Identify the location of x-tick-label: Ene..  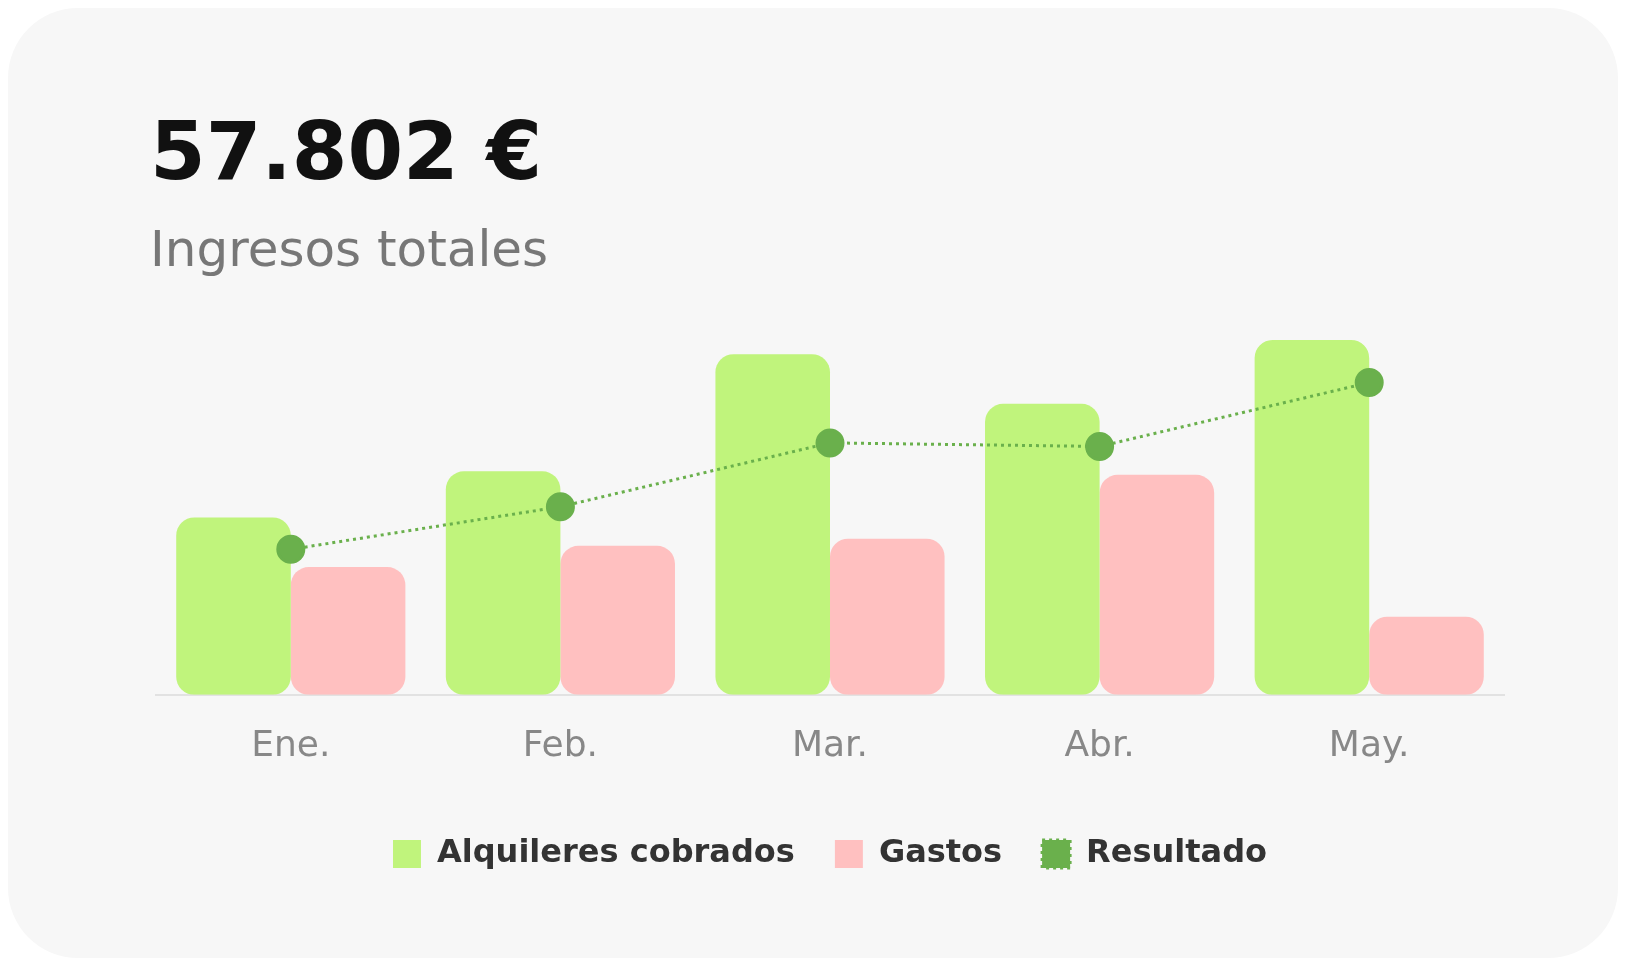
(291, 743).